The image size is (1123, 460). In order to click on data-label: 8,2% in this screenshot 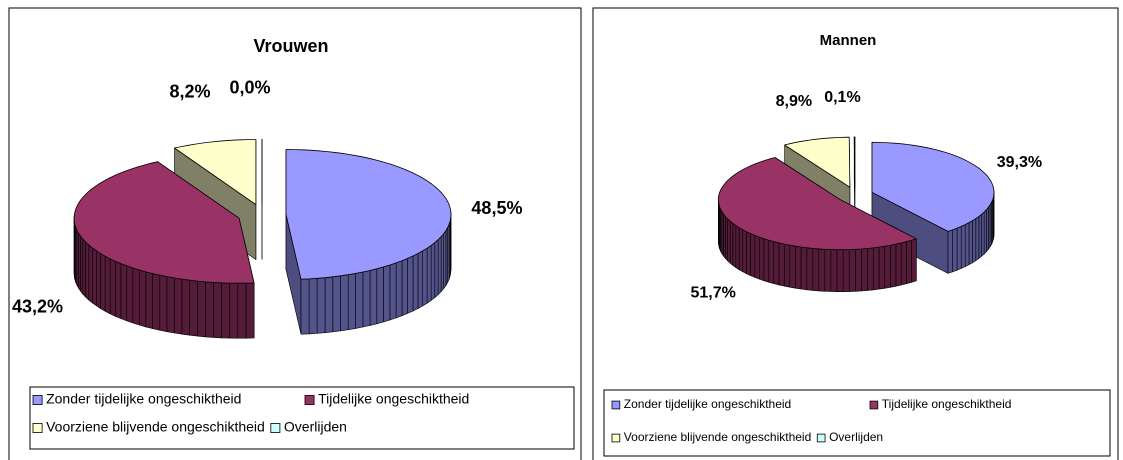, I will do `click(190, 91)`.